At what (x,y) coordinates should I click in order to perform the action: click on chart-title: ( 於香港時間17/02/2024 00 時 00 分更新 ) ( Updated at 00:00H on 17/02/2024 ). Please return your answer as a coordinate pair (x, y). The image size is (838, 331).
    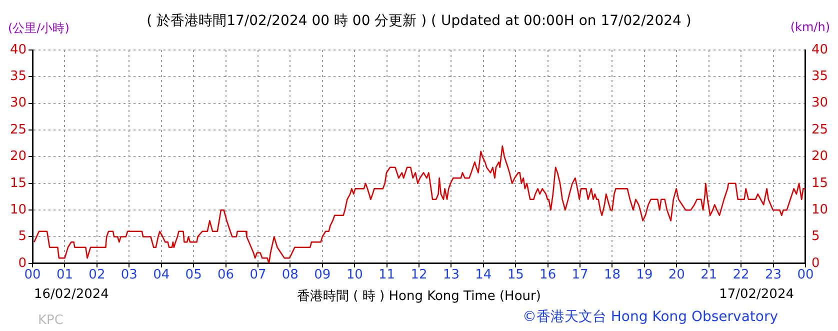
    Looking at the image, I should click on (419, 21).